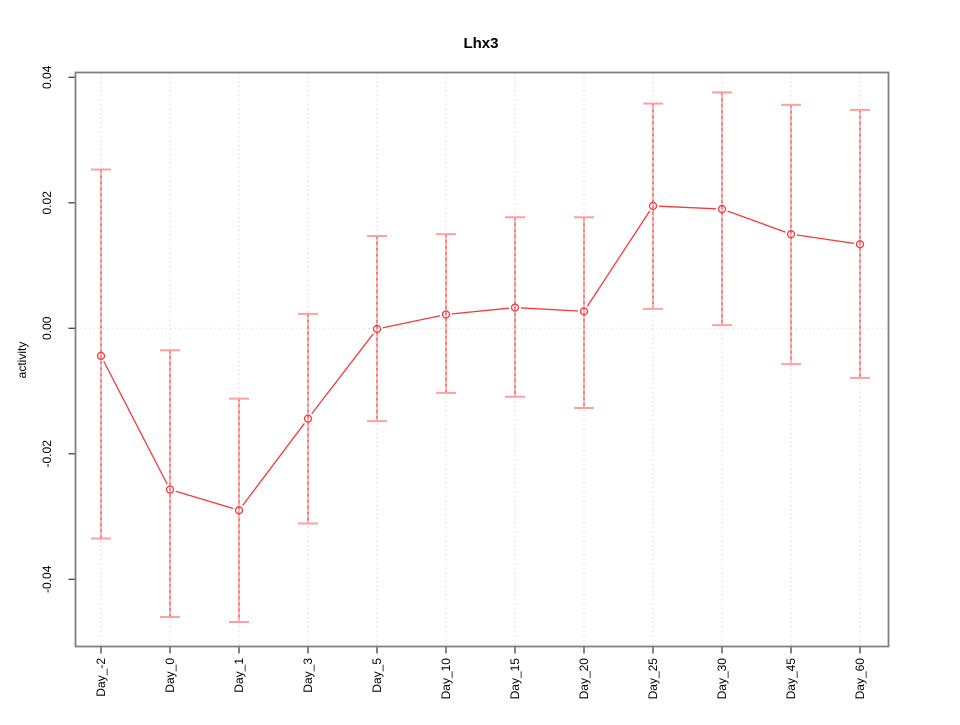 The width and height of the screenshot is (960, 725). I want to click on y-tick-label: 0.04, so click(47, 77).